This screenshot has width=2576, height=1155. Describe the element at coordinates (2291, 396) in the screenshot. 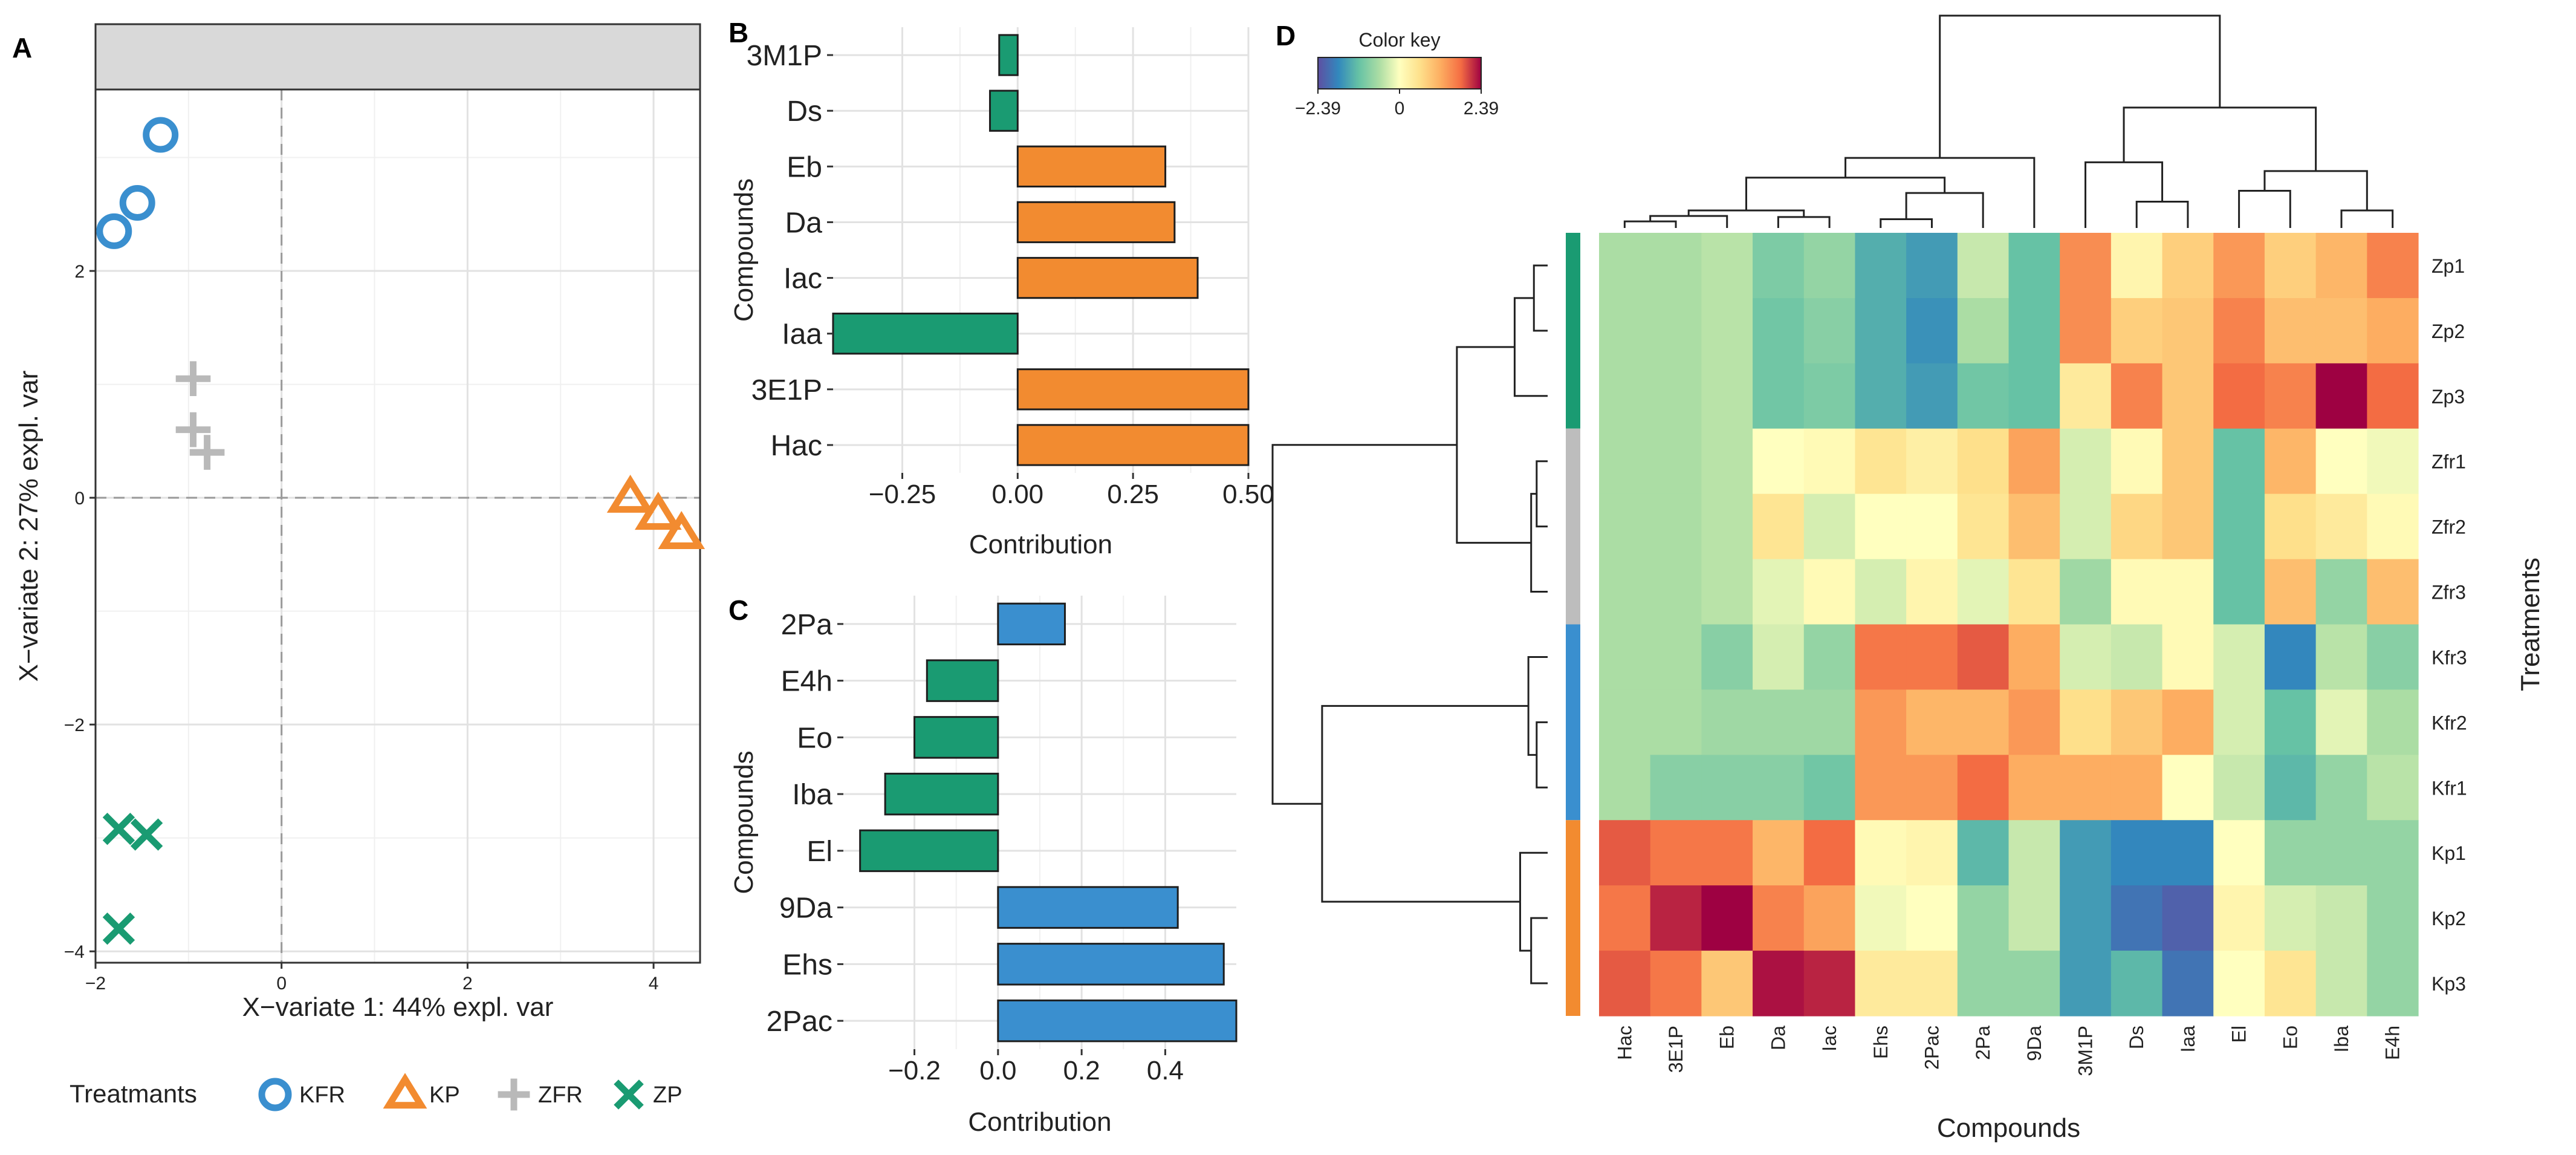

I see `heatmap-cell-zp3-eo` at that location.